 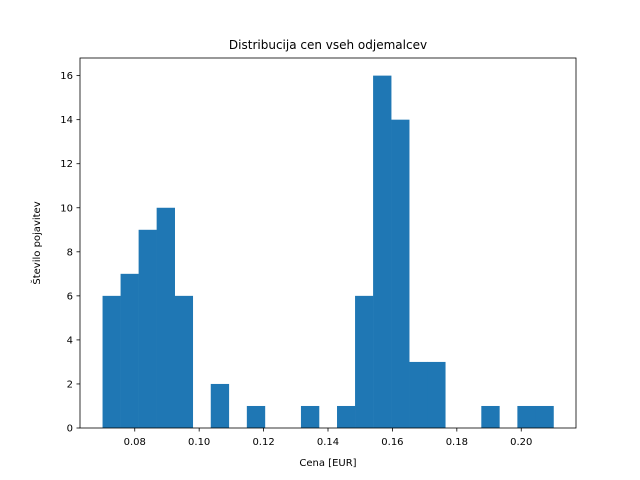 I want to click on x-tick-label: 0.08, so click(x=135, y=442).